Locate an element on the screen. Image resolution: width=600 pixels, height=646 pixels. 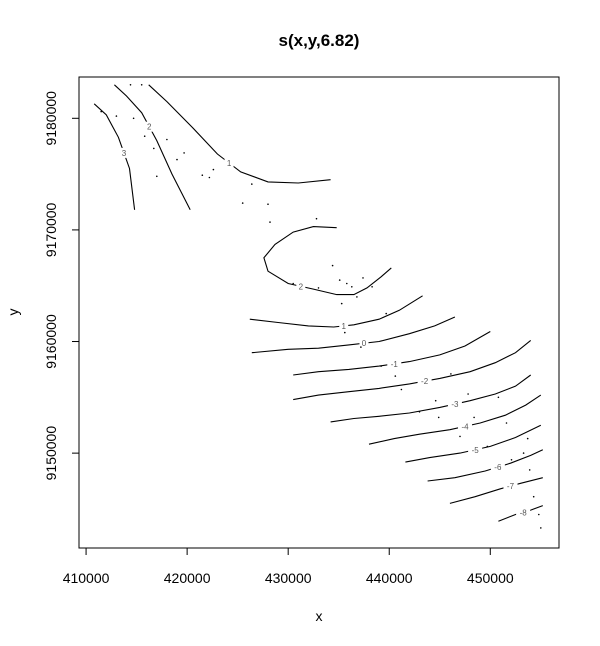
y-axis-label: y is located at coordinates (13, 312).